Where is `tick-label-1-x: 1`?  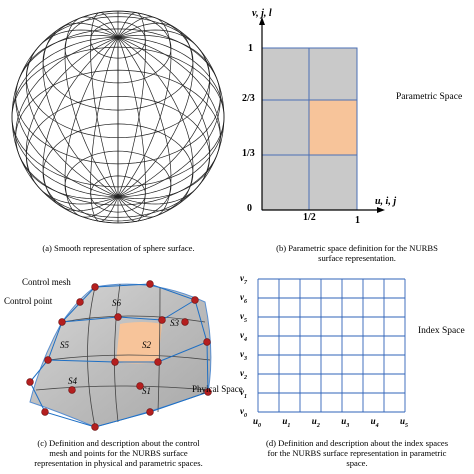 tick-label-1-x: 1 is located at coordinates (357, 220).